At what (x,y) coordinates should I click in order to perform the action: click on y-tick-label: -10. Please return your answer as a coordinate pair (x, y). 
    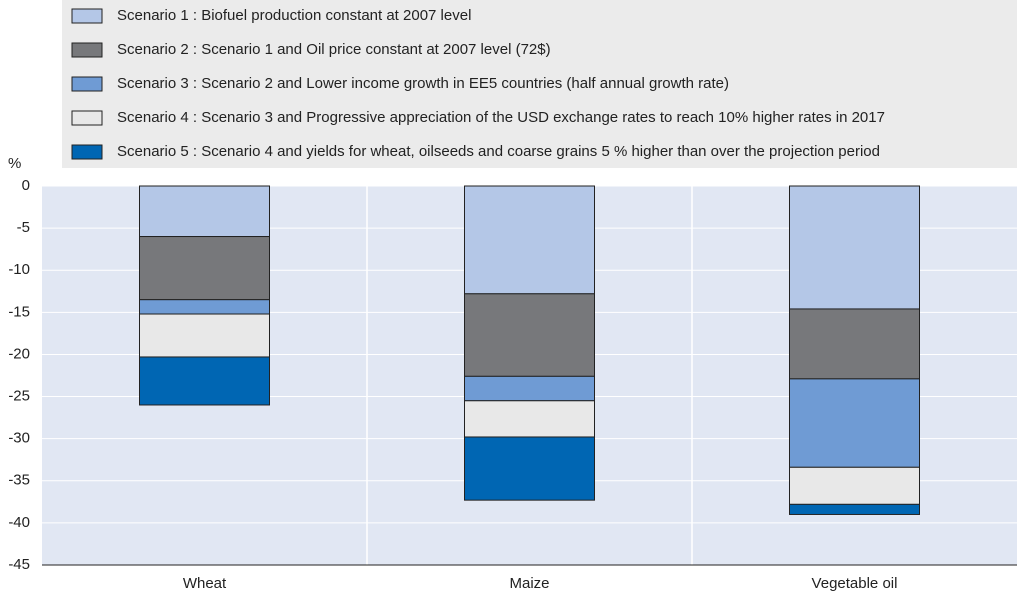
    Looking at the image, I should click on (19, 269).